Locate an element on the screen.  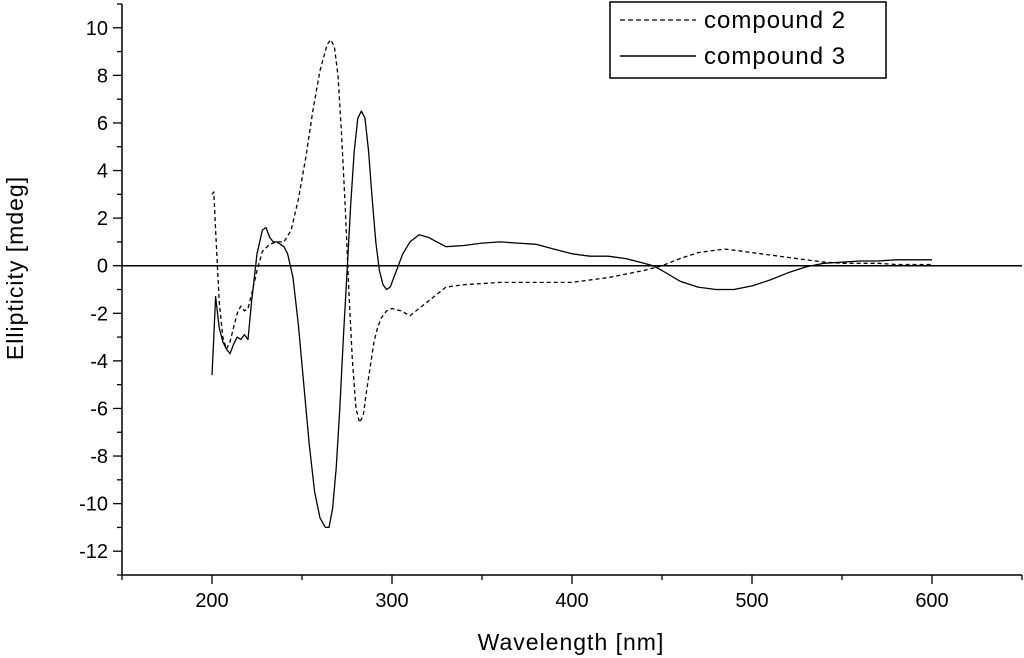
x-tick-label: 400 is located at coordinates (571, 601).